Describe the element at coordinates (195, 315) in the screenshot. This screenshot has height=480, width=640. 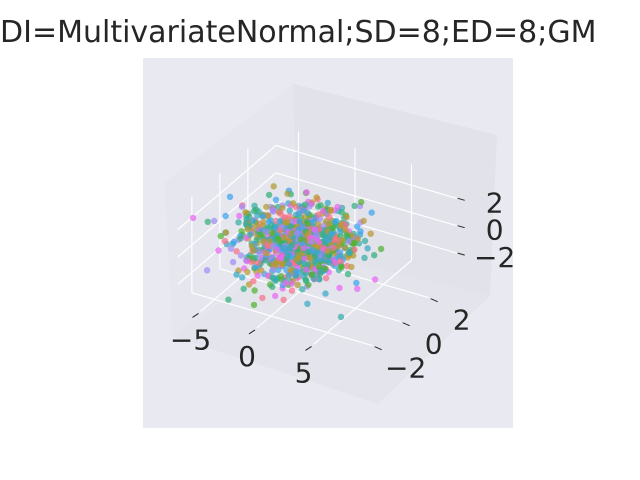
I see `x-tick-mark` at that location.